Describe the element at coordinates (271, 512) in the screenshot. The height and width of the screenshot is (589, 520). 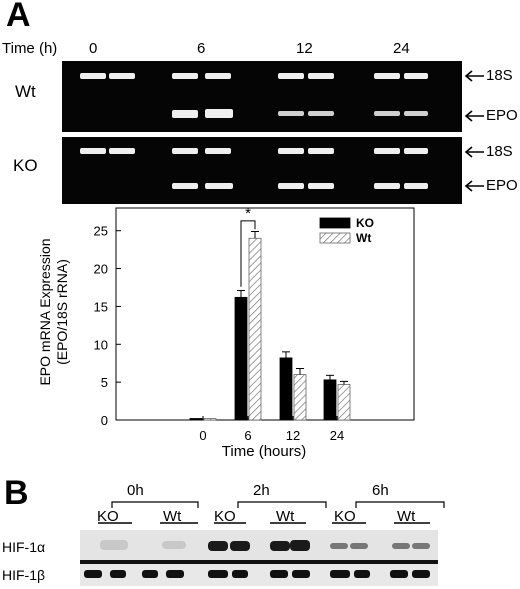
I see `blot-group-brackets` at that location.